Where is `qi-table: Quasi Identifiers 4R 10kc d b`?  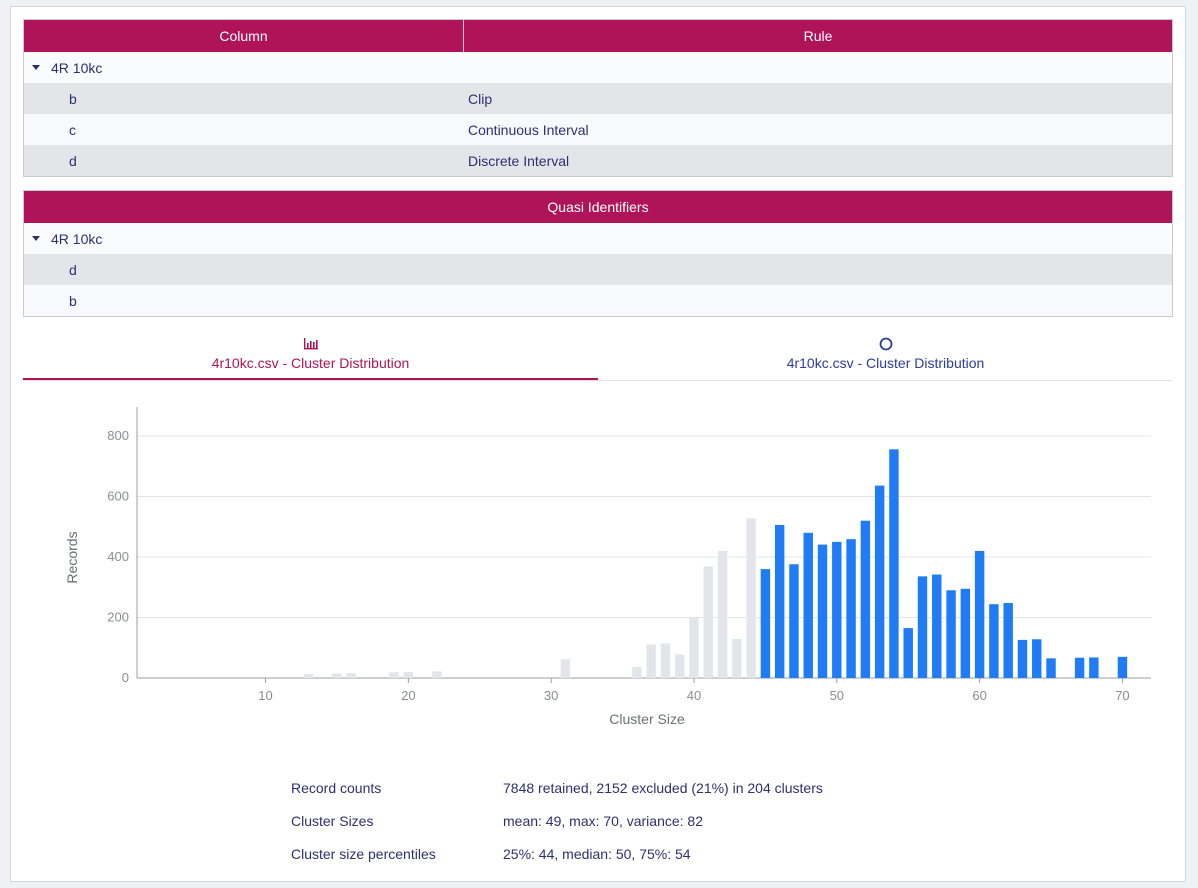
qi-table: Quasi Identifiers 4R 10kc d b is located at coordinates (598, 253).